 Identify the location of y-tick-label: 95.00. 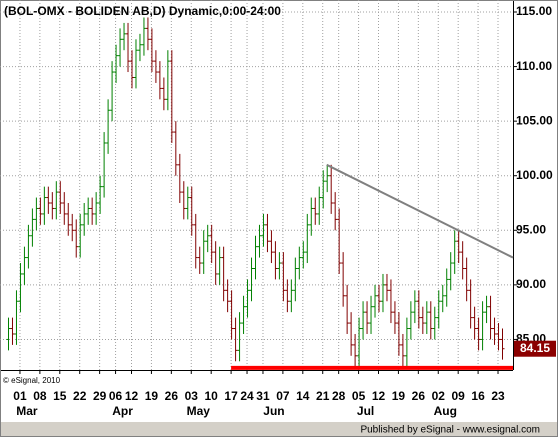
(531, 229).